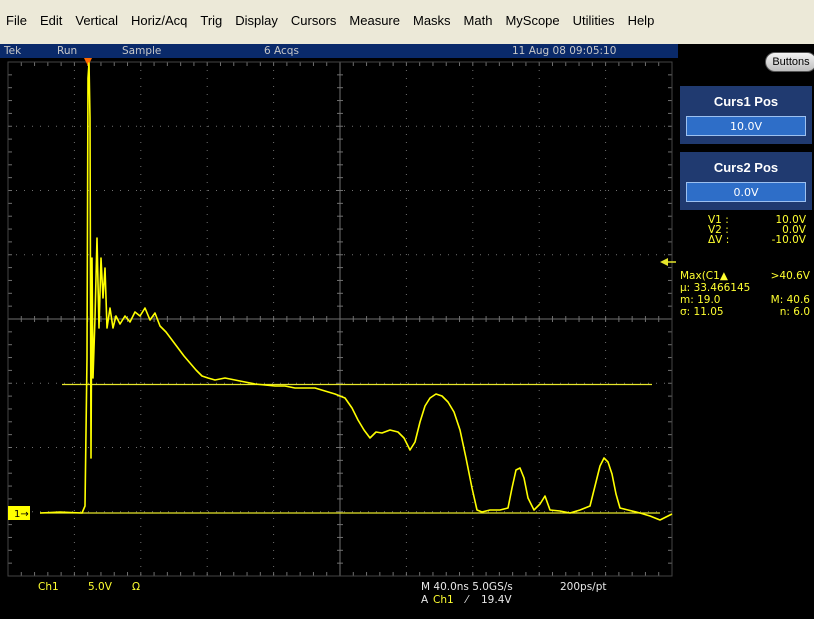 The image size is (814, 619). I want to click on measure-value: >40.6V, so click(790, 276).